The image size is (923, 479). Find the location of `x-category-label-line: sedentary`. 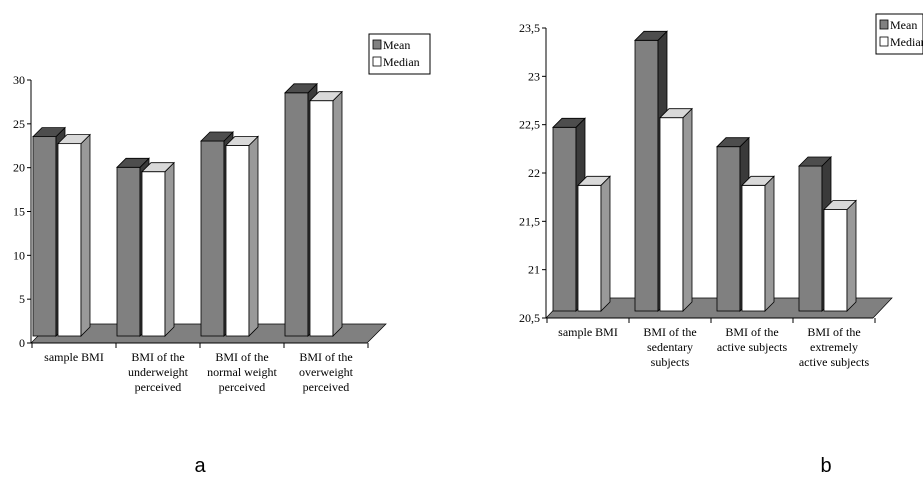

x-category-label-line: sedentary is located at coordinates (670, 347).